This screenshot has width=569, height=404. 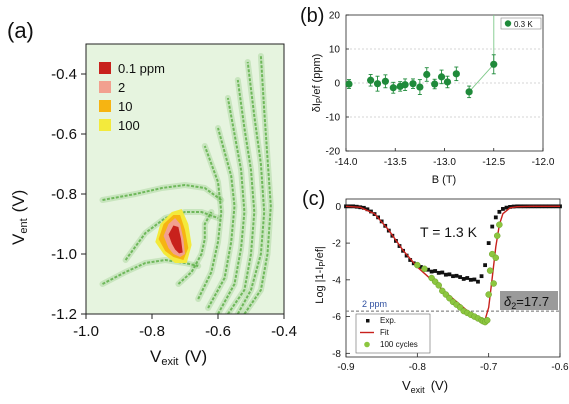 What do you see at coordinates (338, 207) in the screenshot?
I see `y-tick-label: 0` at bounding box center [338, 207].